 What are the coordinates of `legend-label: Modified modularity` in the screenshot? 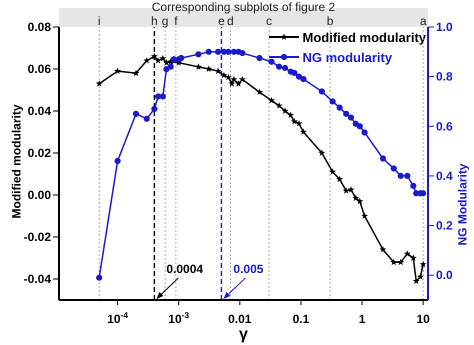 It's located at (364, 37).